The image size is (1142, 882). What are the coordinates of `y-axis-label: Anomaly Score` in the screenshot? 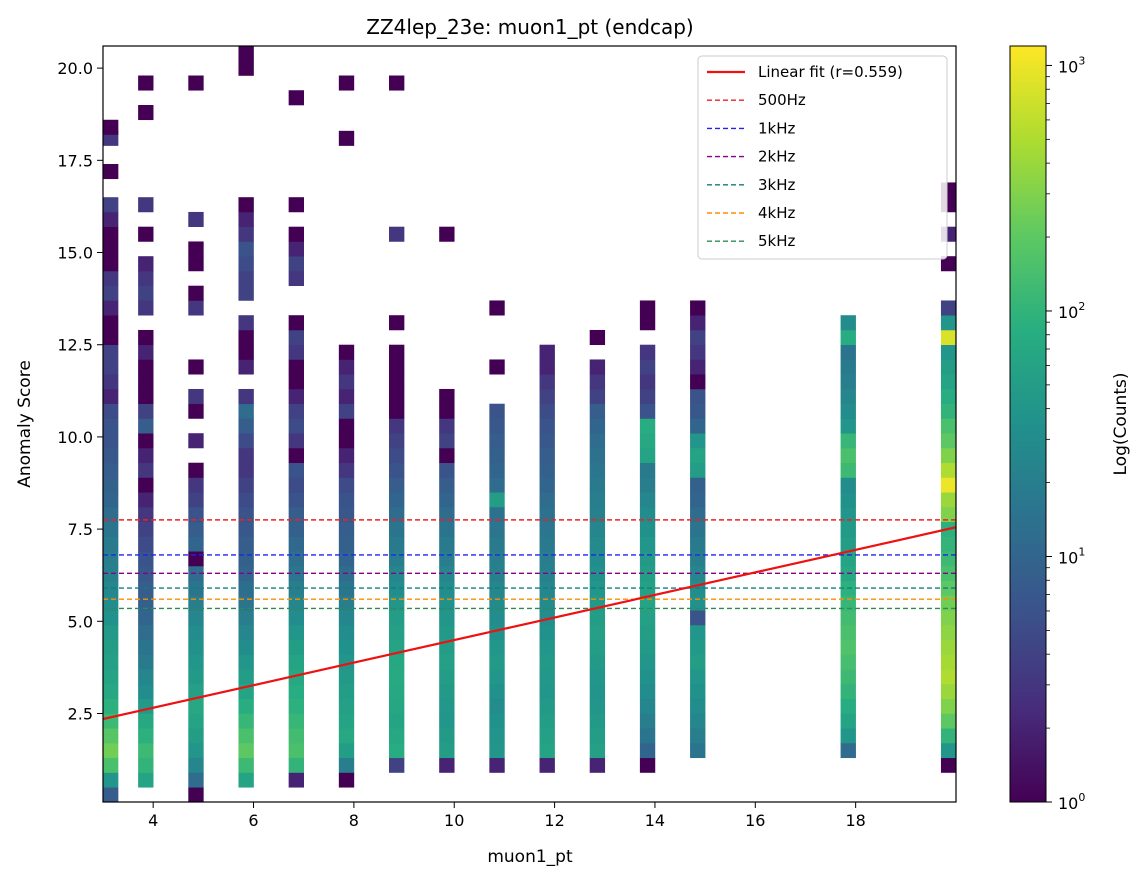 It's located at (25, 424).